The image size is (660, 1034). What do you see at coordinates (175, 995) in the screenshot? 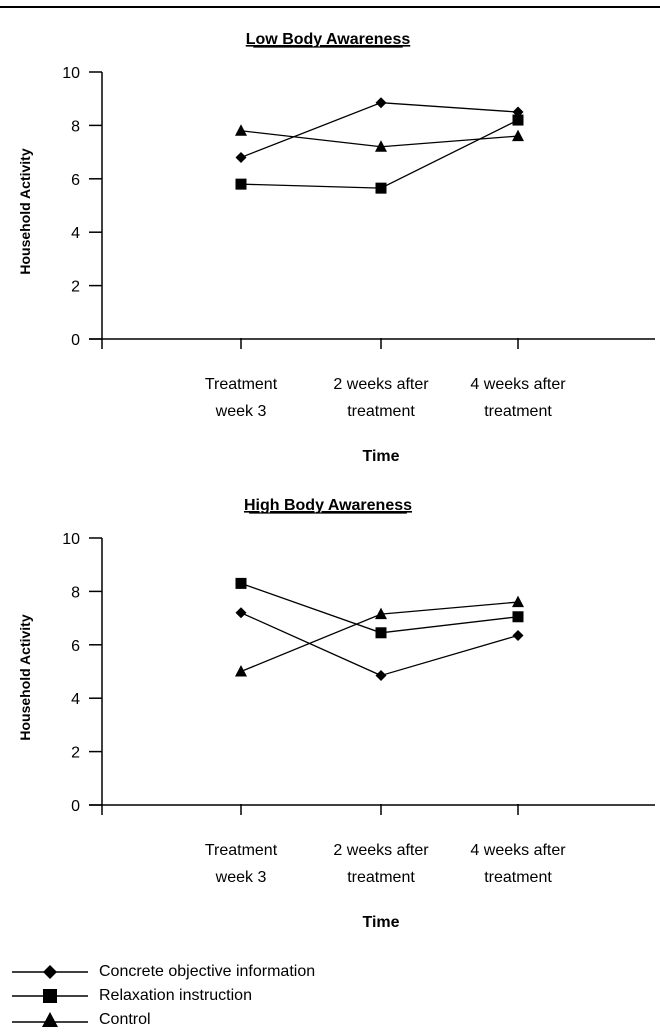
I see `legend-label: Relaxation instruction` at bounding box center [175, 995].